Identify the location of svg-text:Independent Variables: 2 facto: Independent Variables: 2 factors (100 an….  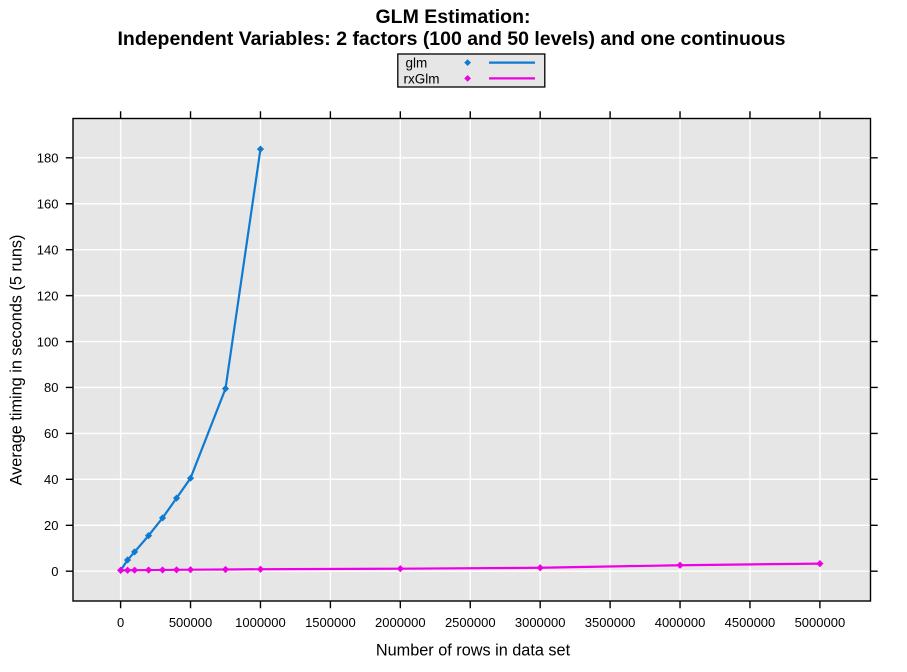
(452, 39).